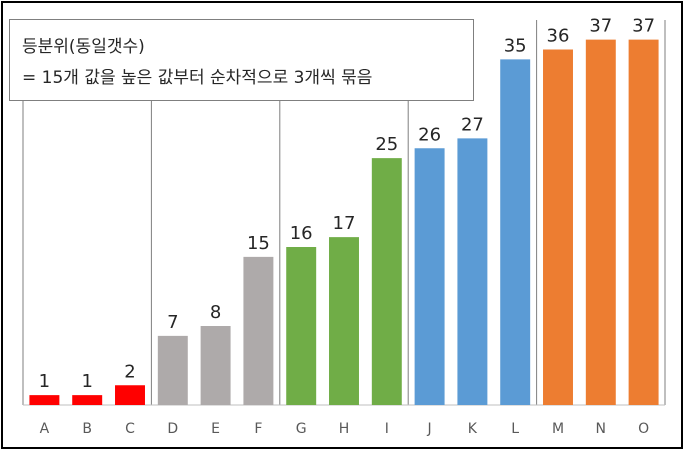 The image size is (688, 454). I want to click on x-tick-label: M, so click(558, 429).